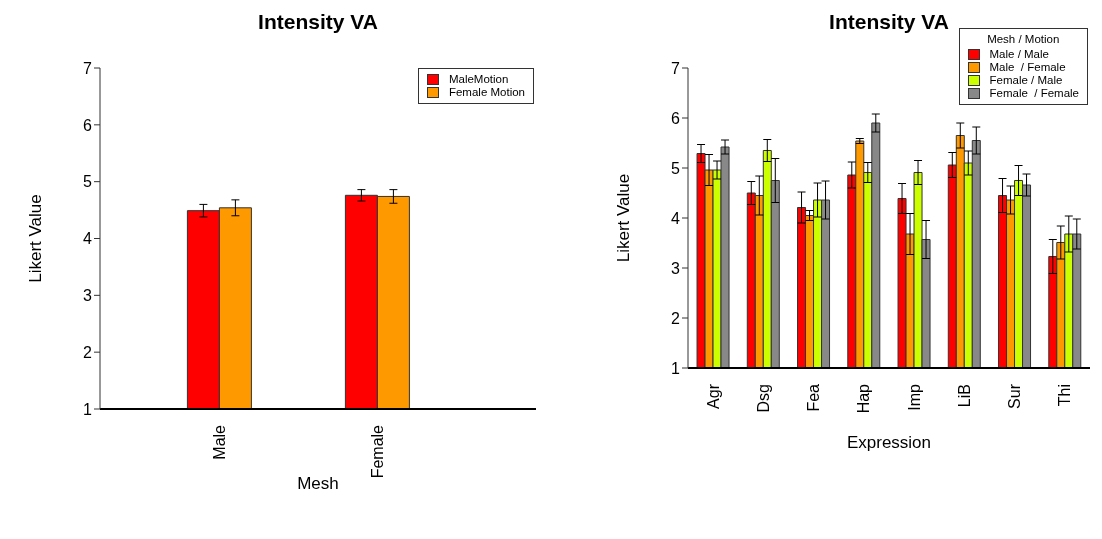  Describe the element at coordinates (1027, 67) in the screenshot. I see `legend-label: Male / Female` at that location.